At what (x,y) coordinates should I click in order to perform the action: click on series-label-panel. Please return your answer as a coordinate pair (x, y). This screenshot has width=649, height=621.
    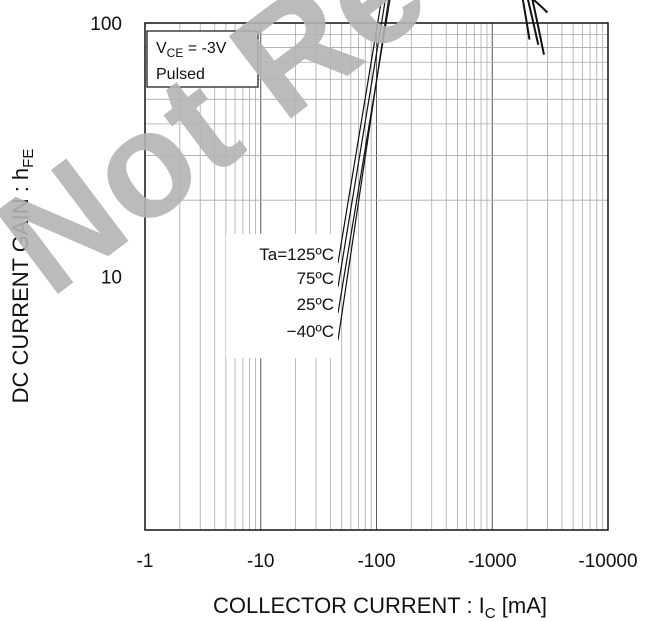
    Looking at the image, I should click on (282, 296).